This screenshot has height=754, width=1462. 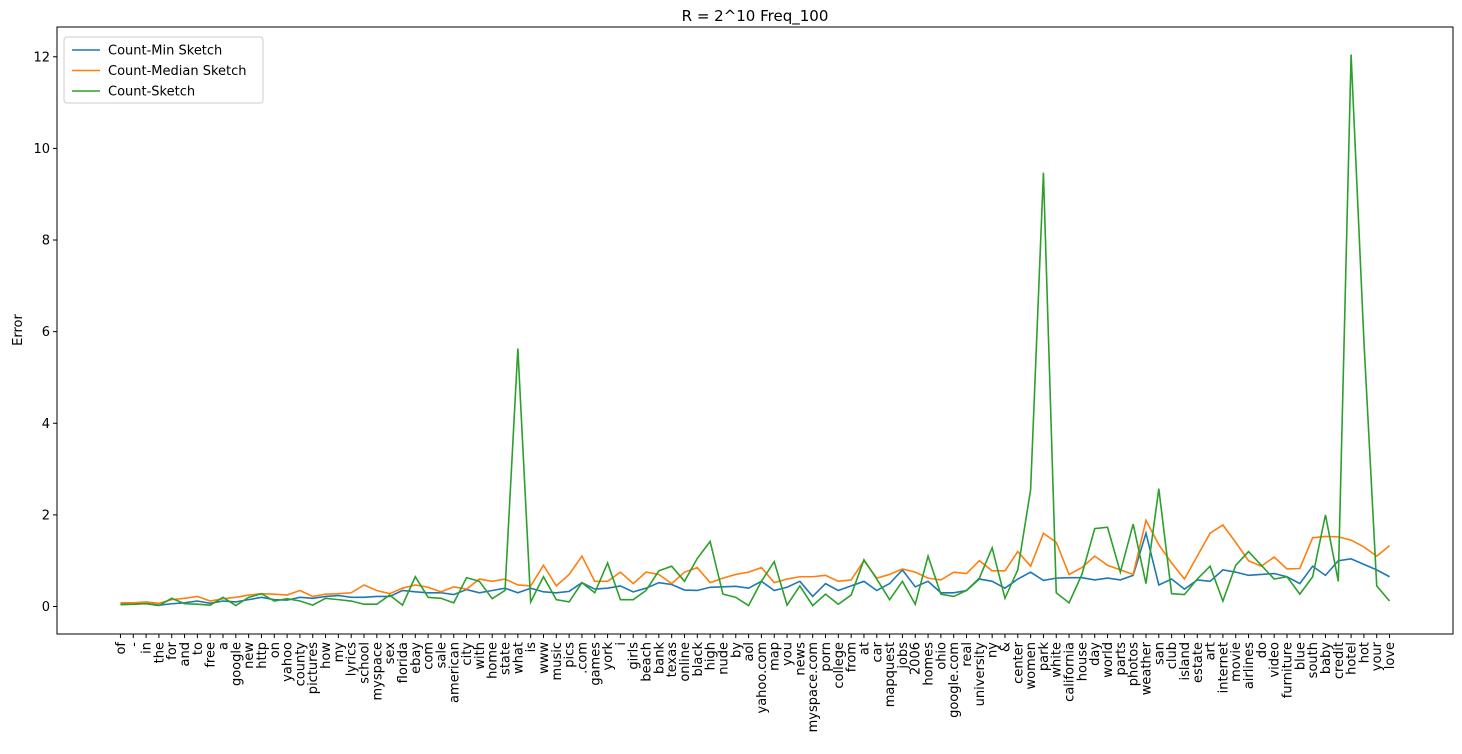 What do you see at coordinates (493, 660) in the screenshot?
I see `x-tick-label: home` at bounding box center [493, 660].